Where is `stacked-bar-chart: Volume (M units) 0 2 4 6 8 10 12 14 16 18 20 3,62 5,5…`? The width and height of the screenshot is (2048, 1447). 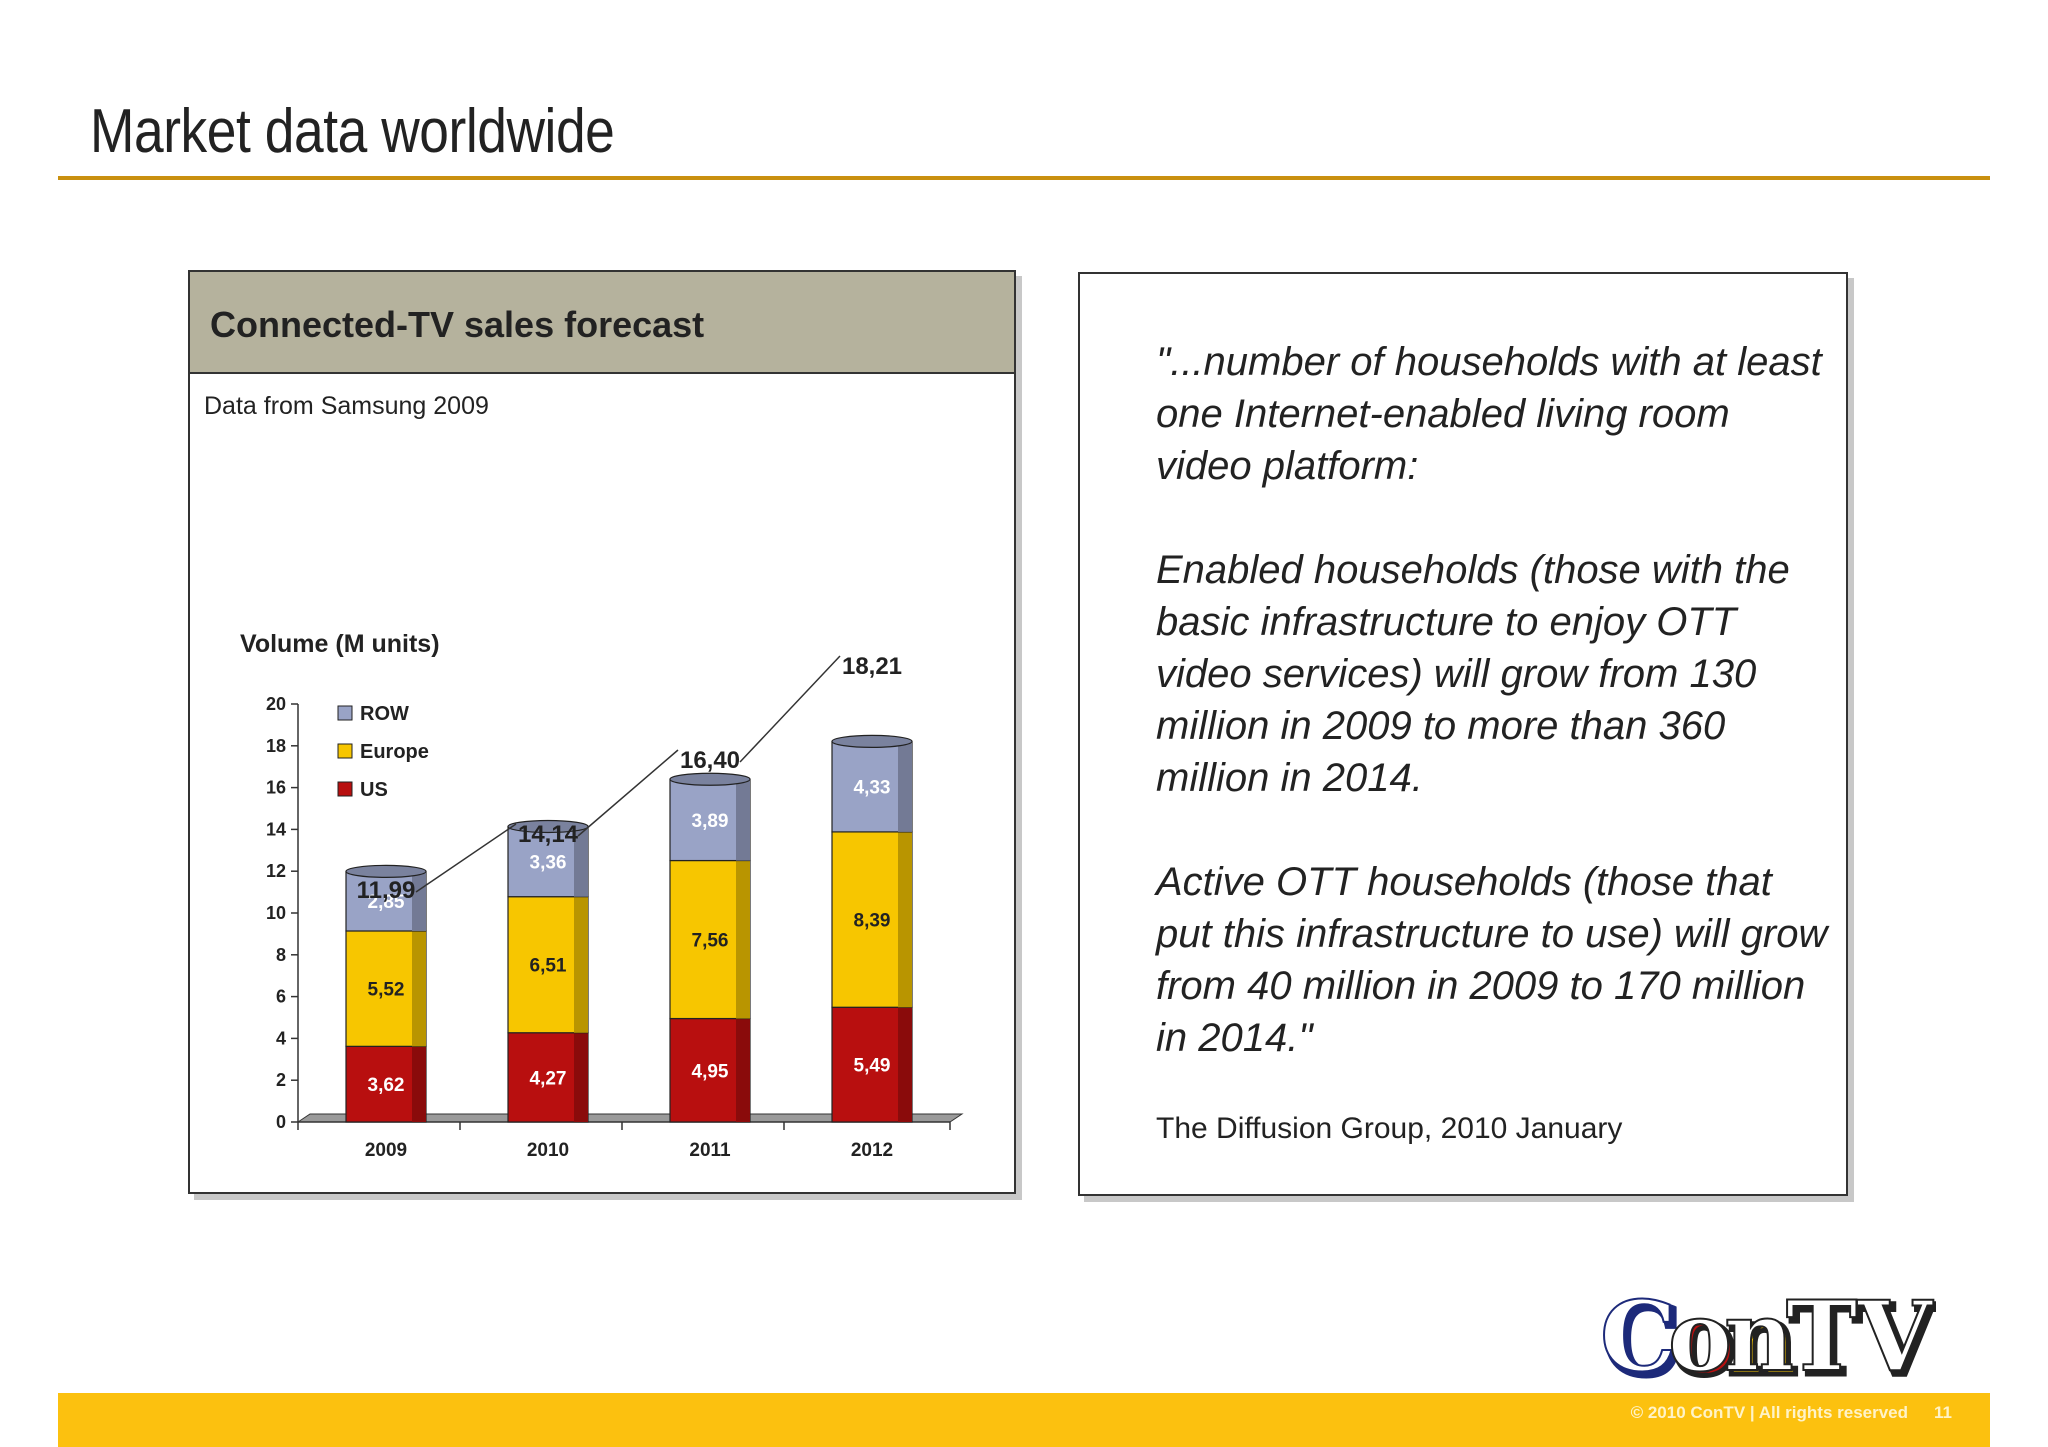 stacked-bar-chart: Volume (M units) 0 2 4 6 8 10 12 14 16 18 20 3,62 5,5… is located at coordinates (602, 895).